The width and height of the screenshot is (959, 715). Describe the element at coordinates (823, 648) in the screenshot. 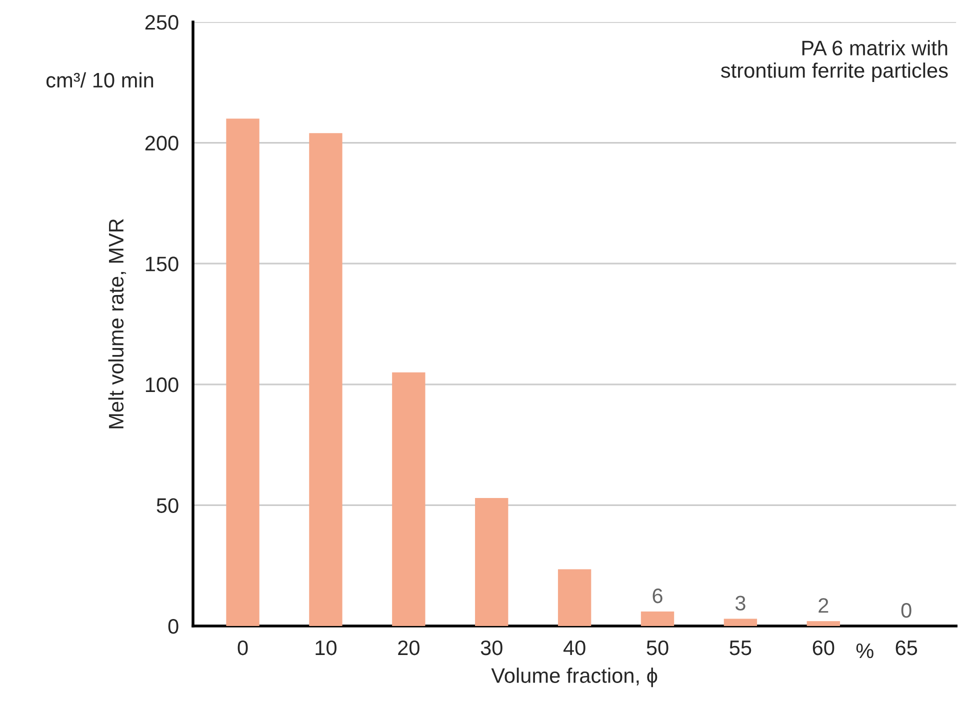

I see `x-tick-label: 60` at that location.